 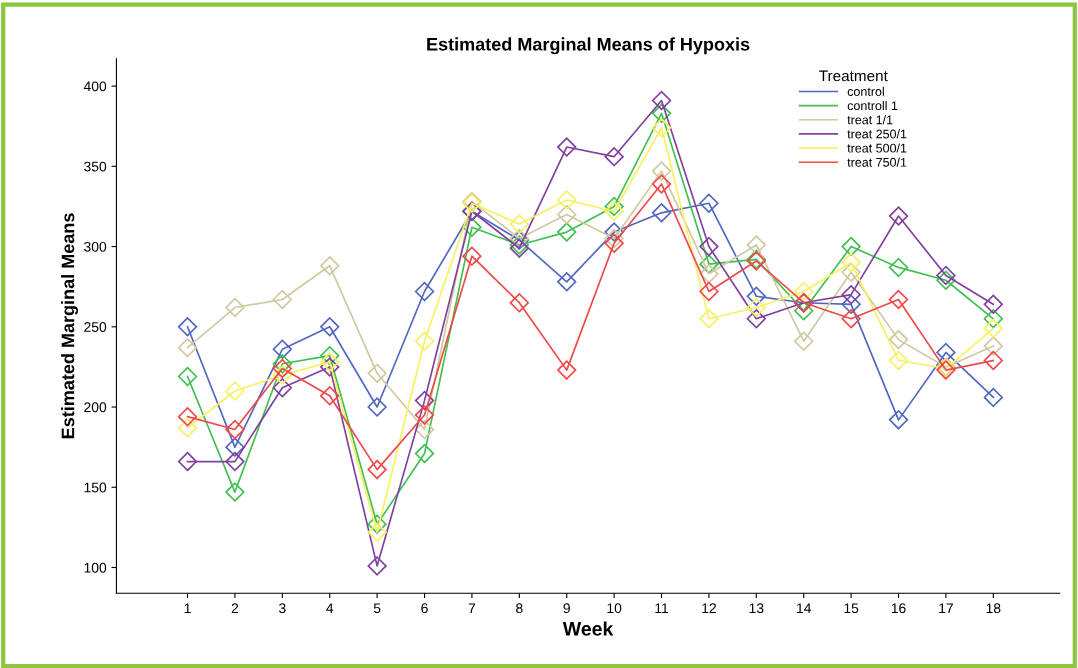 I want to click on x-tick-label: 6, so click(x=424, y=608).